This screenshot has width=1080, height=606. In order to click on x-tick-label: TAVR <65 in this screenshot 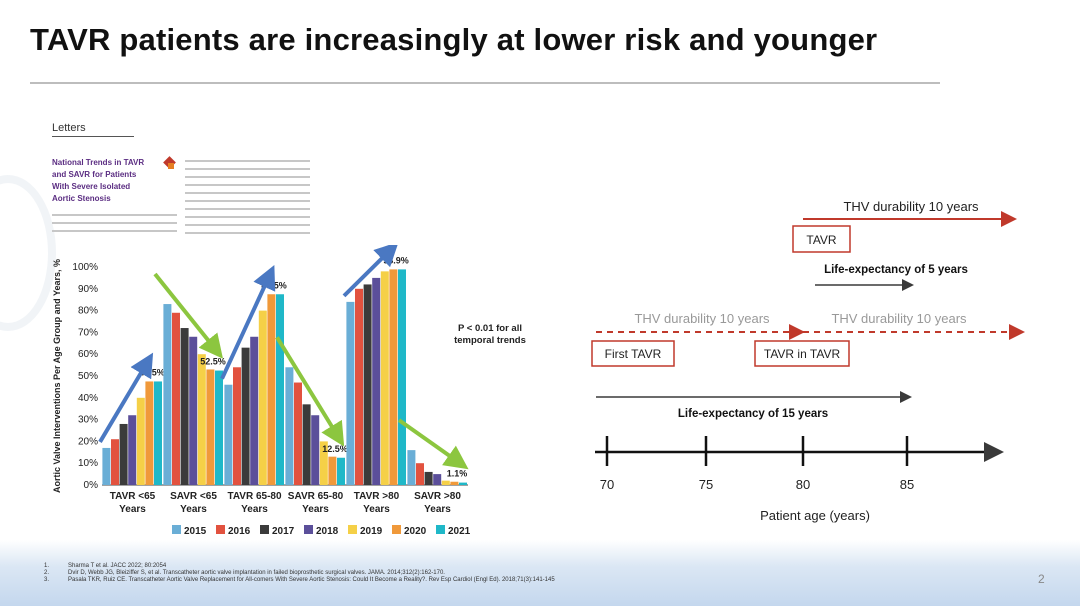, I will do `click(133, 496)`.